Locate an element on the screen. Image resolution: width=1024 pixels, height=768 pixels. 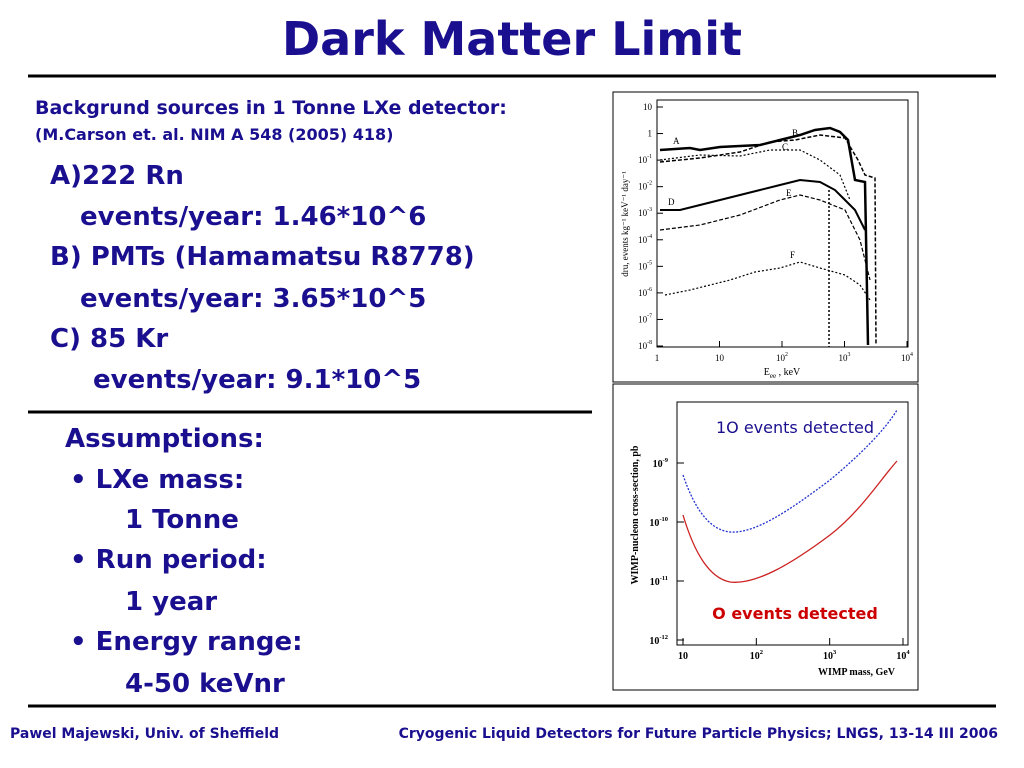
tick-exponent: -10 is located at coordinates (663, 519).